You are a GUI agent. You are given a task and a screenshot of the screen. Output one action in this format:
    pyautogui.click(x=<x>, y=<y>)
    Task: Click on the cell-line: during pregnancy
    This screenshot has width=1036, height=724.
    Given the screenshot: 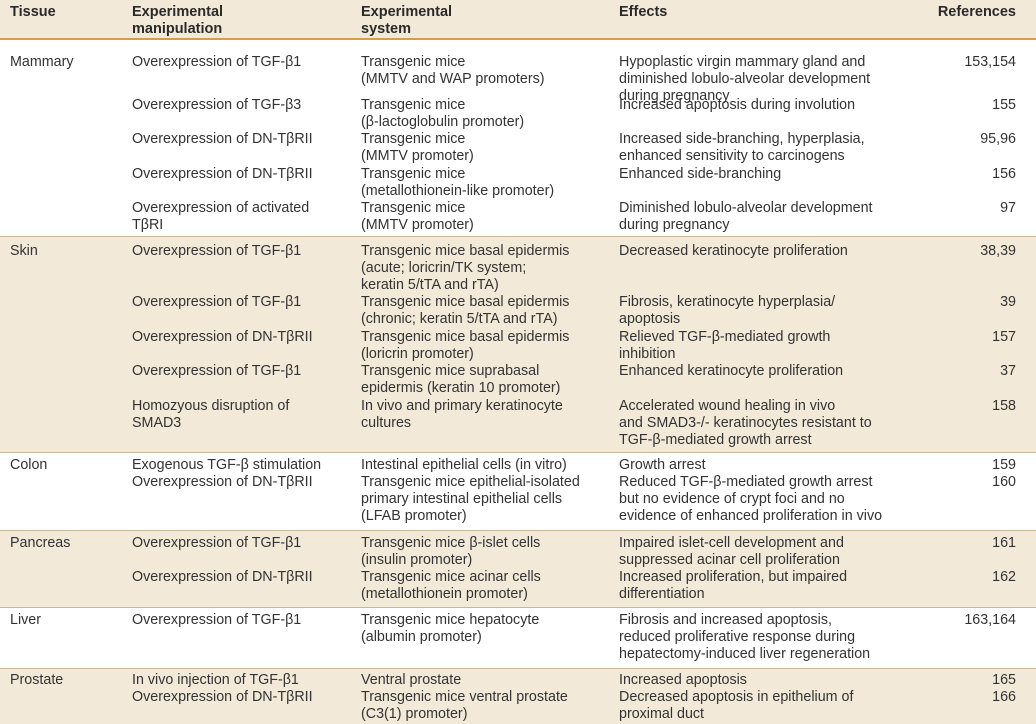 What is the action you would take?
    pyautogui.click(x=674, y=95)
    